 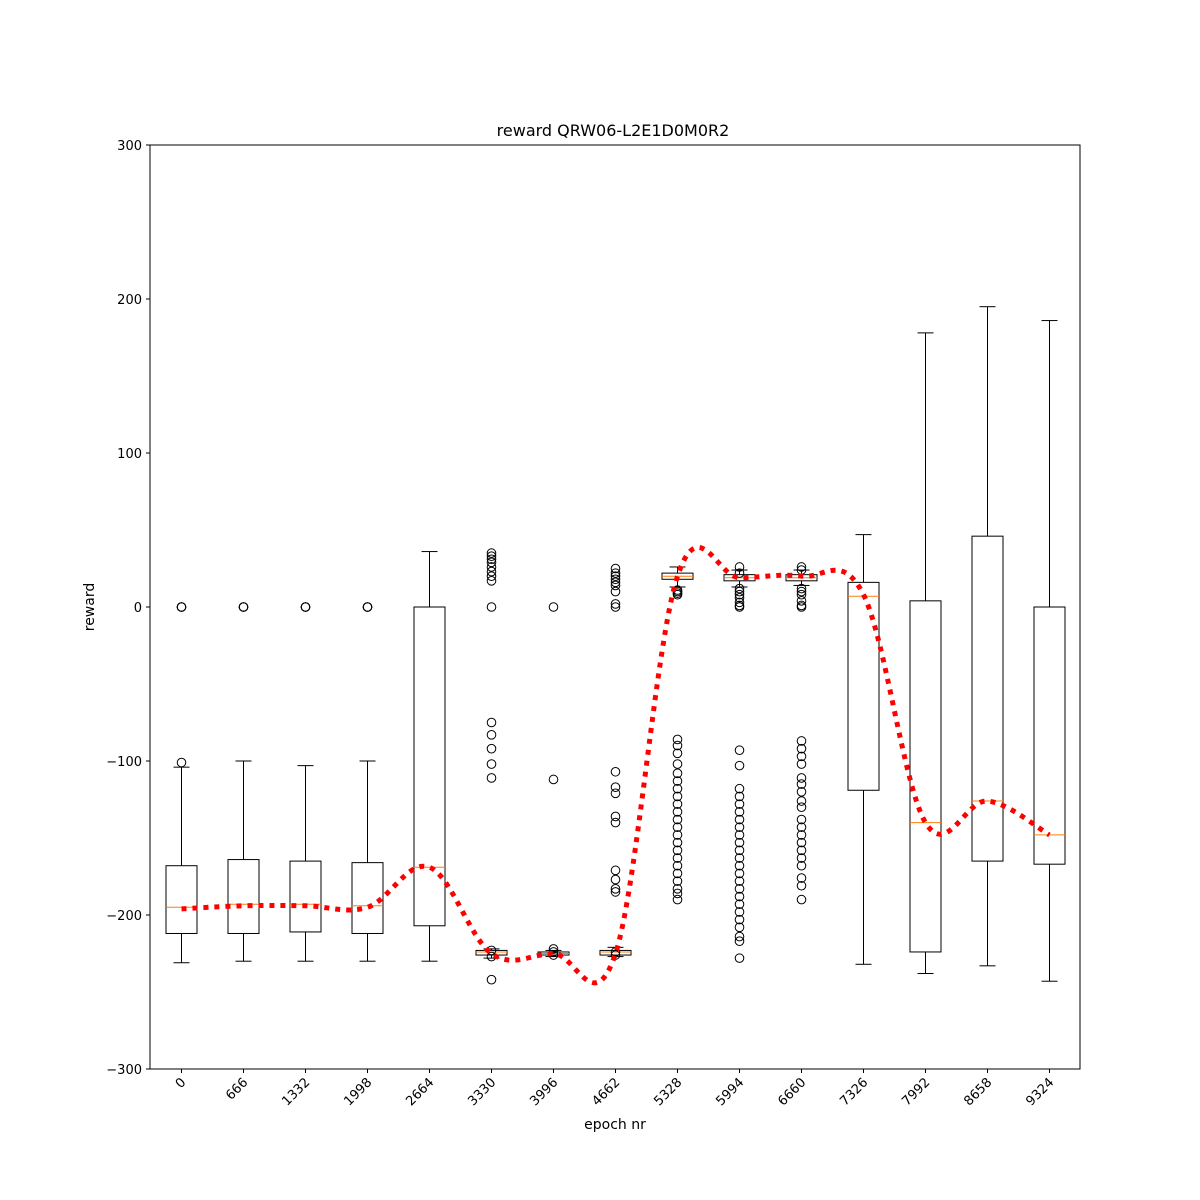 I want to click on y-axis: −300 −200 −100 0 100 200 300, so click(x=128, y=608).